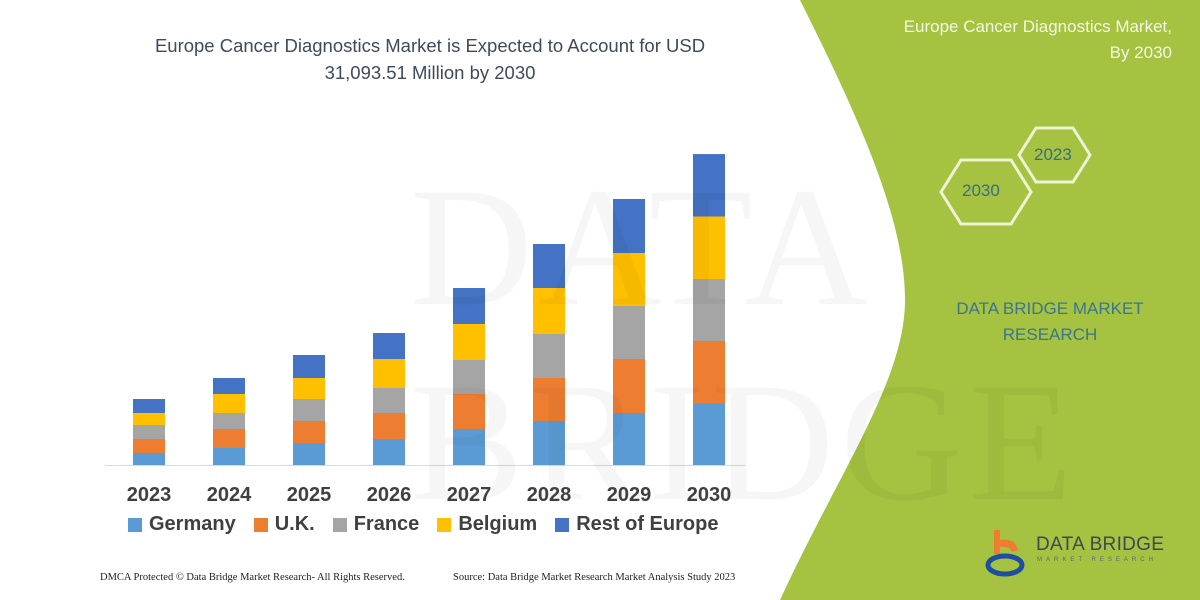 This screenshot has height=600, width=1200. I want to click on bar-segment-2029-belgium, so click(629, 279).